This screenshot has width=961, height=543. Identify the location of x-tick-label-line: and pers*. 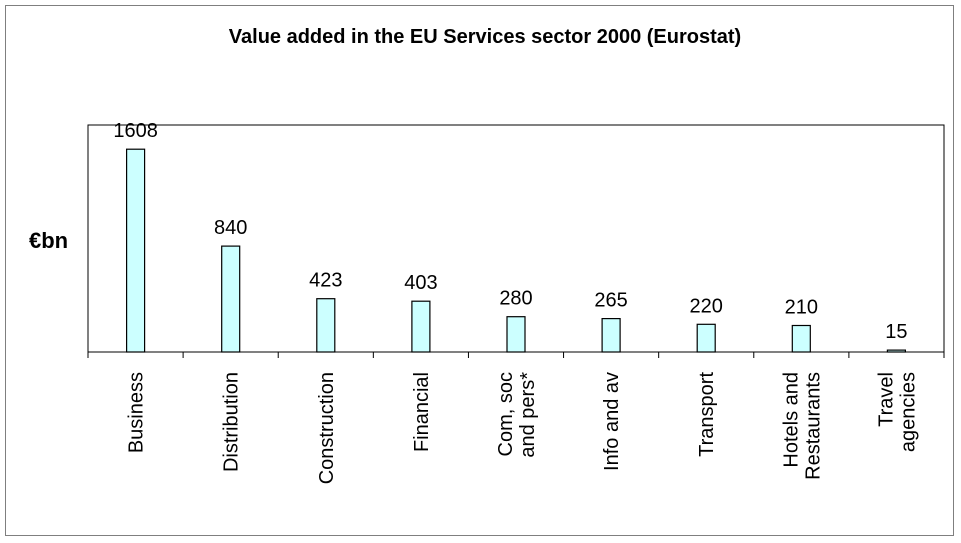
(528, 415).